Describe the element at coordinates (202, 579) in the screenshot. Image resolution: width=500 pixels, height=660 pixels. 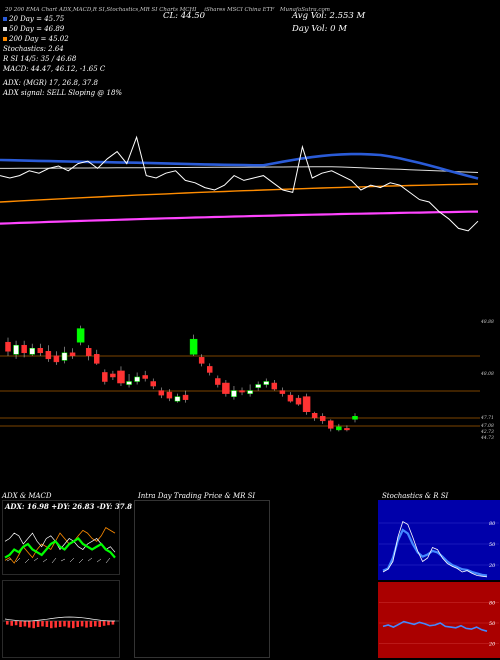
I see `intraday-panel` at that location.